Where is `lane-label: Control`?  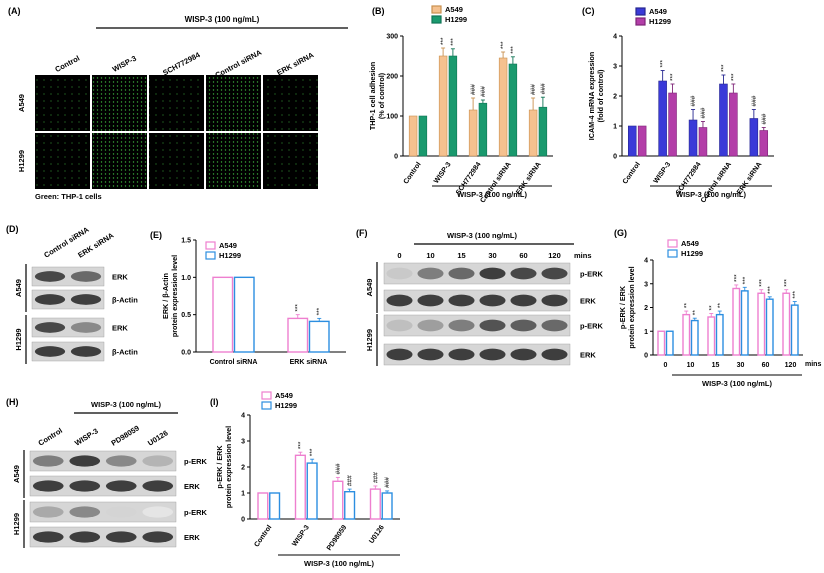
lane-label: Control is located at coordinates (50, 437).